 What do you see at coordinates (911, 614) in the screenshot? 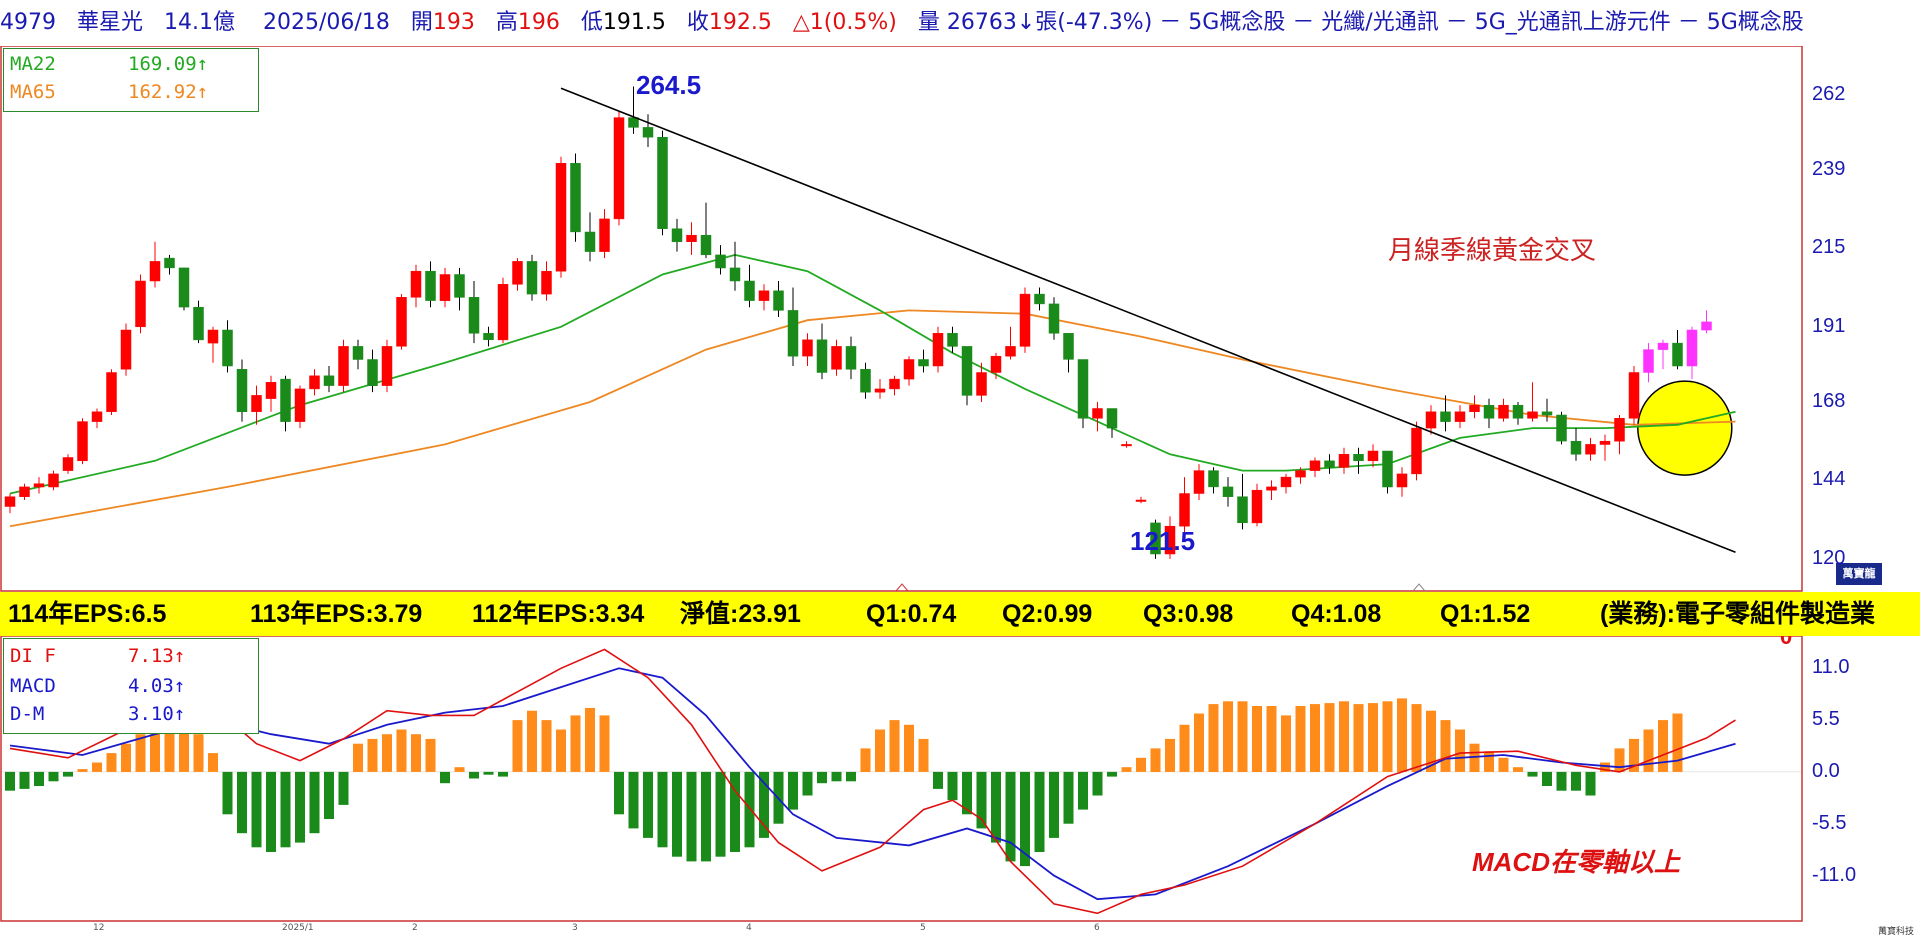
I see `eps-q1: Q1:0.74` at bounding box center [911, 614].